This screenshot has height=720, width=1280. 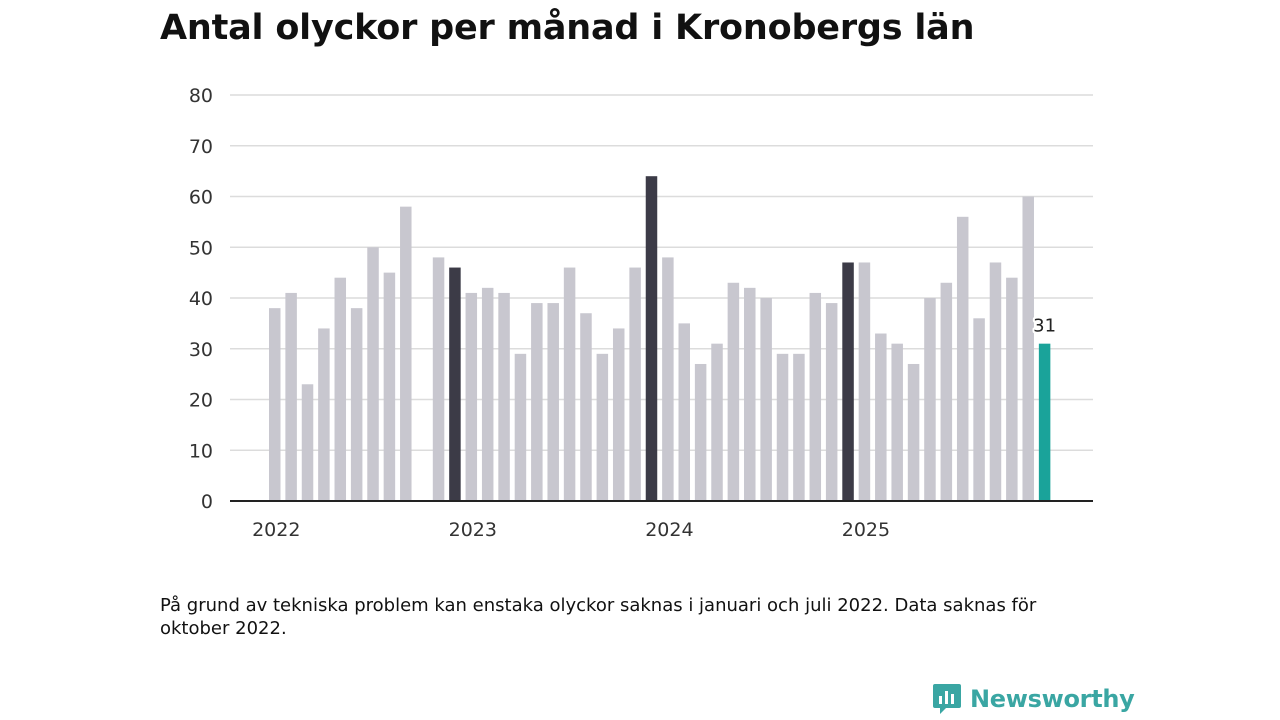 What do you see at coordinates (669, 530) in the screenshot?
I see `x-tick-label: 2024` at bounding box center [669, 530].